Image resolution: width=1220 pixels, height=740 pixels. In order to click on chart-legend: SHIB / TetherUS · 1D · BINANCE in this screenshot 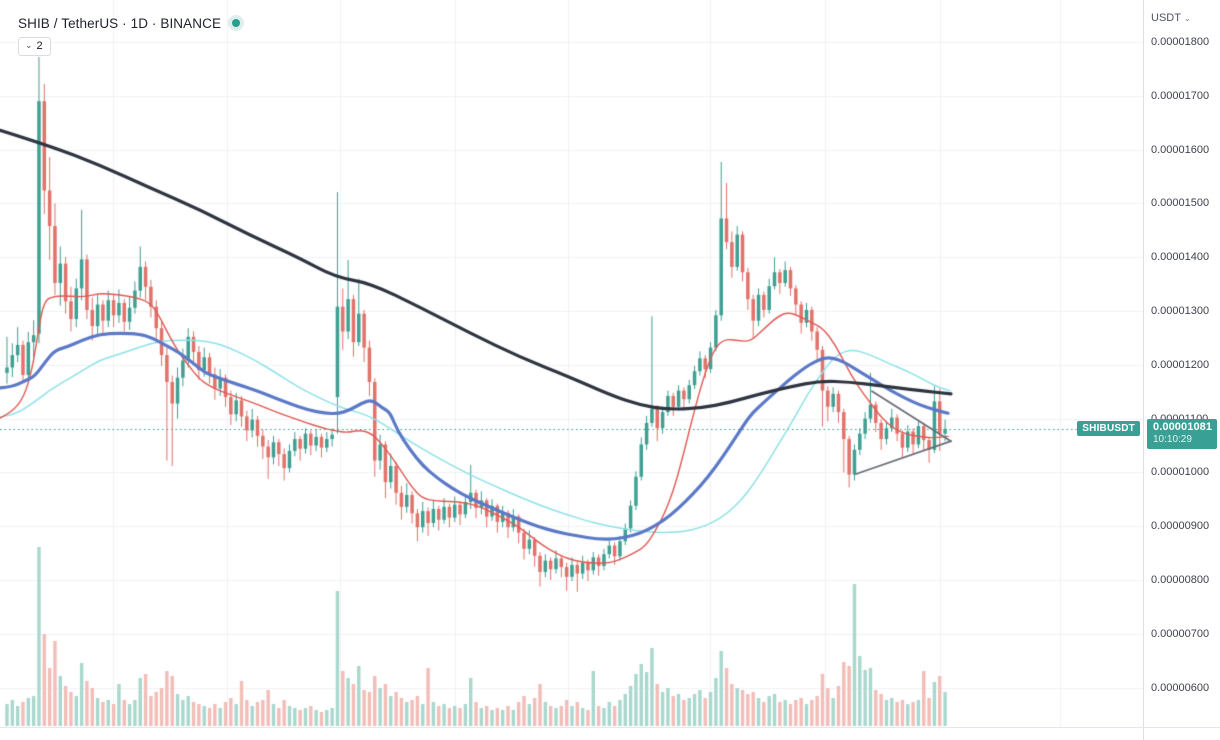, I will do `click(129, 23)`.